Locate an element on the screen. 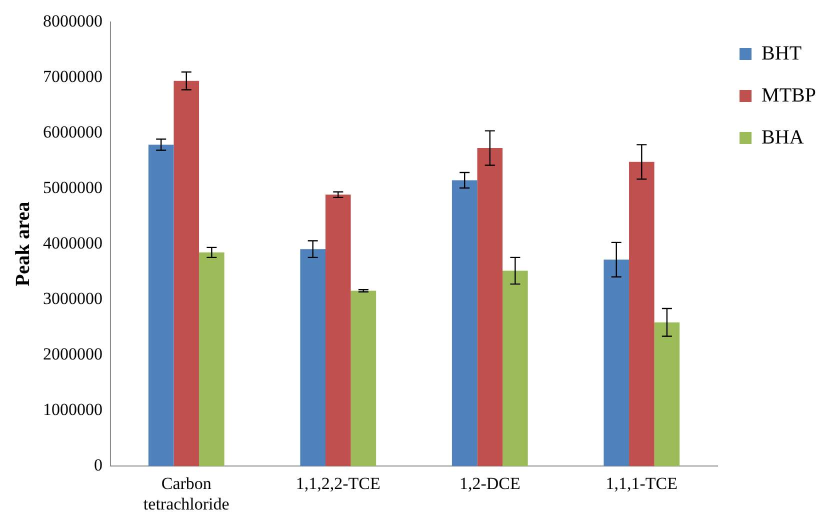 This screenshot has width=840, height=531. y-tick-label: 6000000 is located at coordinates (72, 132).